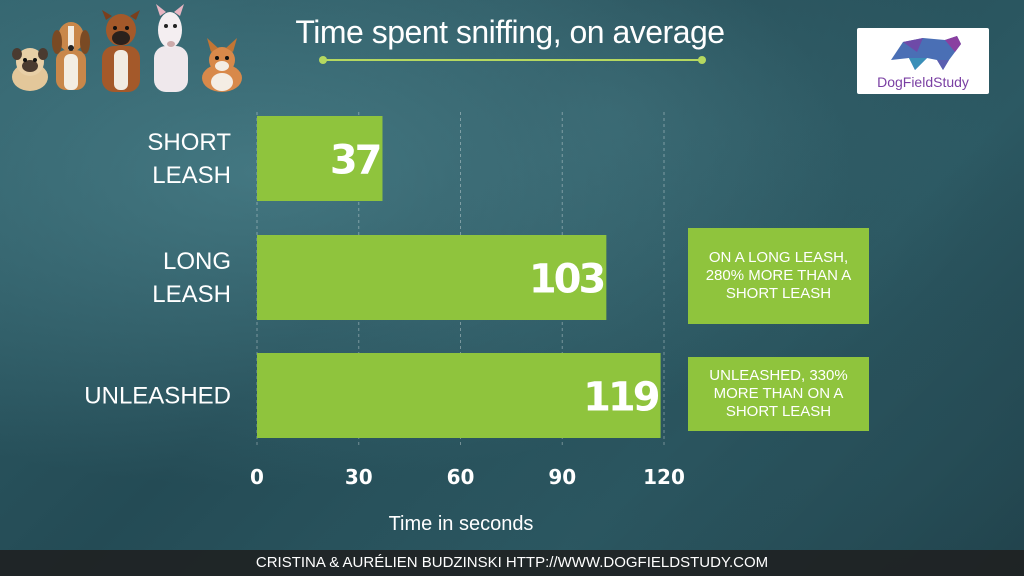 The height and width of the screenshot is (576, 1024). Describe the element at coordinates (562, 477) in the screenshot. I see `x-tick-label: 90` at that location.